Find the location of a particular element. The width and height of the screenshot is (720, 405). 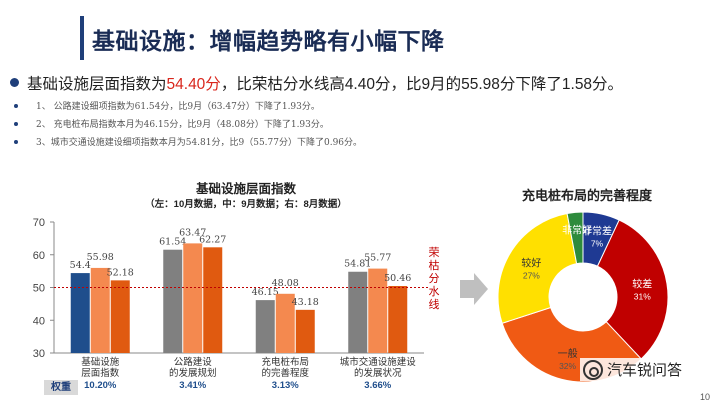

donut-chart-title: 充电桩布局的完善程度 is located at coordinates (587, 195).